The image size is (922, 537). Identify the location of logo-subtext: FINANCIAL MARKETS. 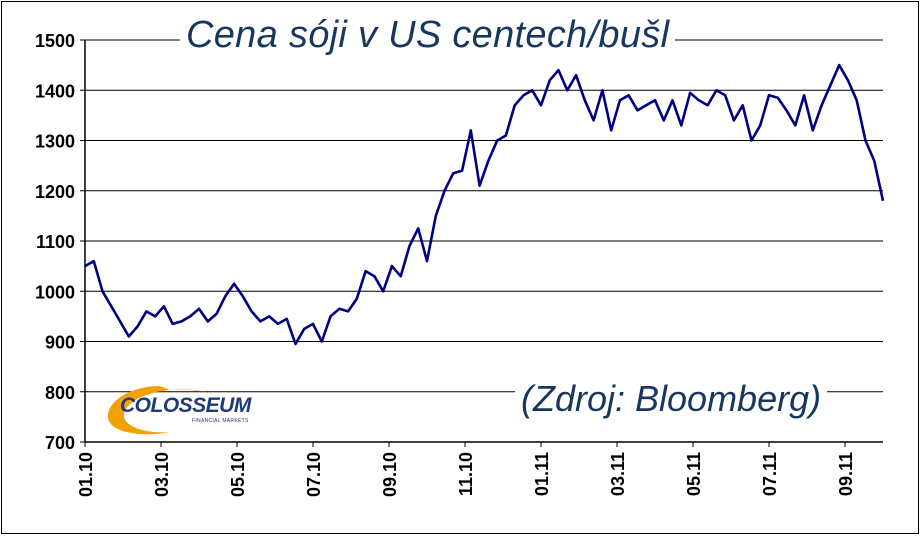
(220, 421).